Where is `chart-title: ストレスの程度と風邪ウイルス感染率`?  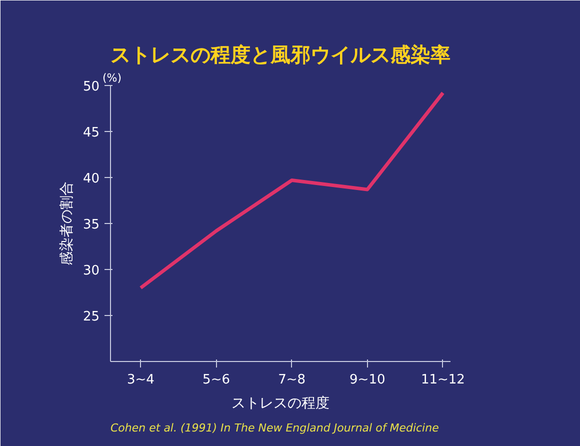 chart-title: ストレスの程度と風邪ウイルス感染率 is located at coordinates (280, 54).